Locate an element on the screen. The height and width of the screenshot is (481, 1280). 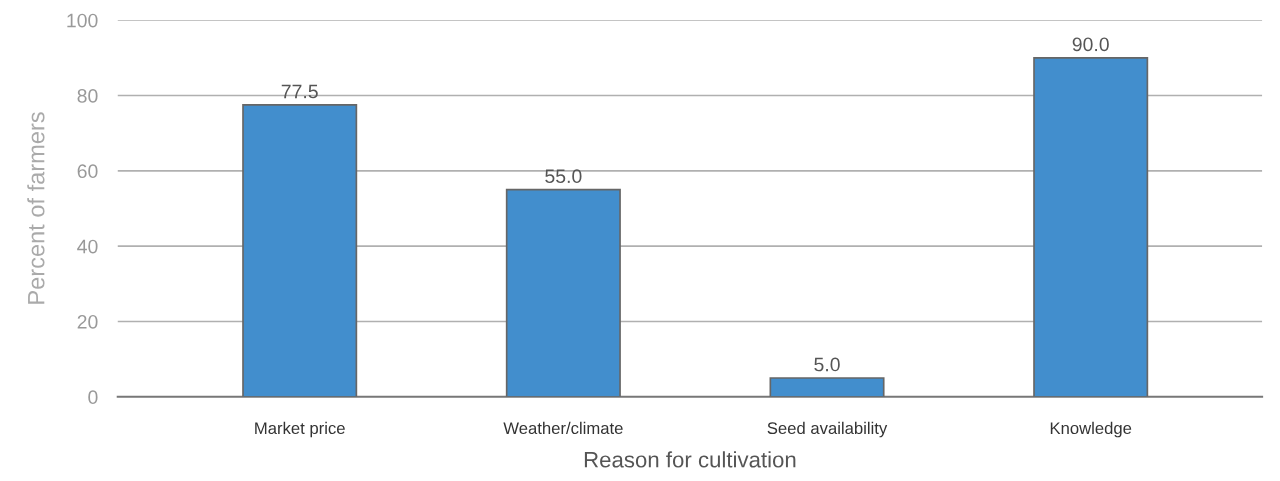
data-label: 90.0 is located at coordinates (1090, 44).